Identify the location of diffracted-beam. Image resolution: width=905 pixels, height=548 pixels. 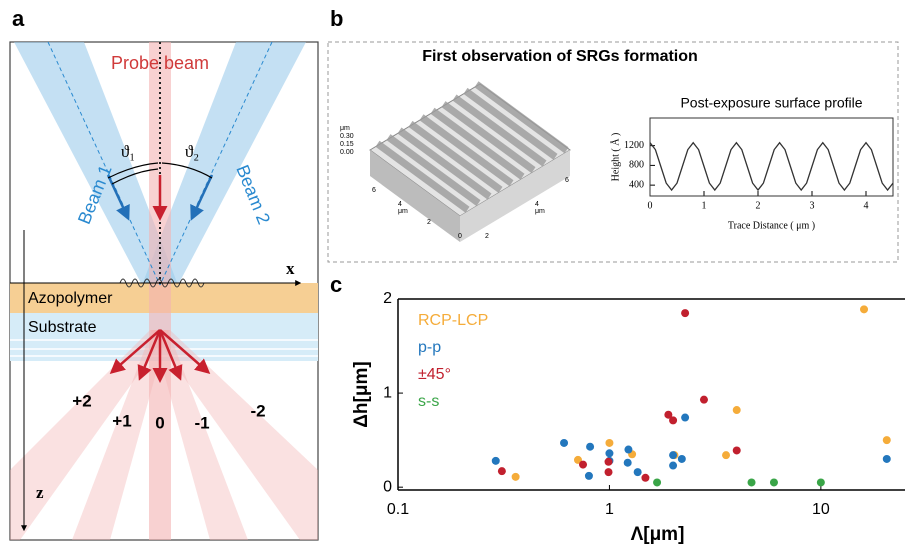
(234, 435).